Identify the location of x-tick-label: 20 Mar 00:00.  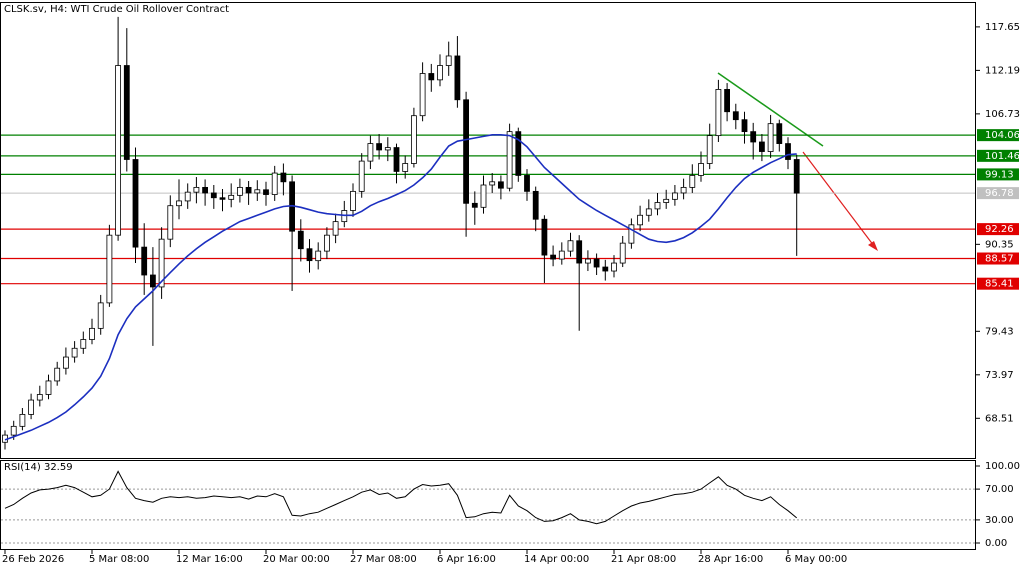
(296, 559).